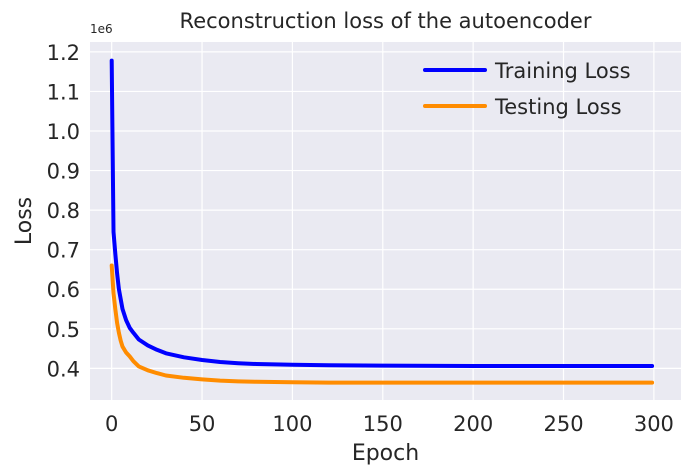  I want to click on legend-label: Training Loss, so click(562, 71).